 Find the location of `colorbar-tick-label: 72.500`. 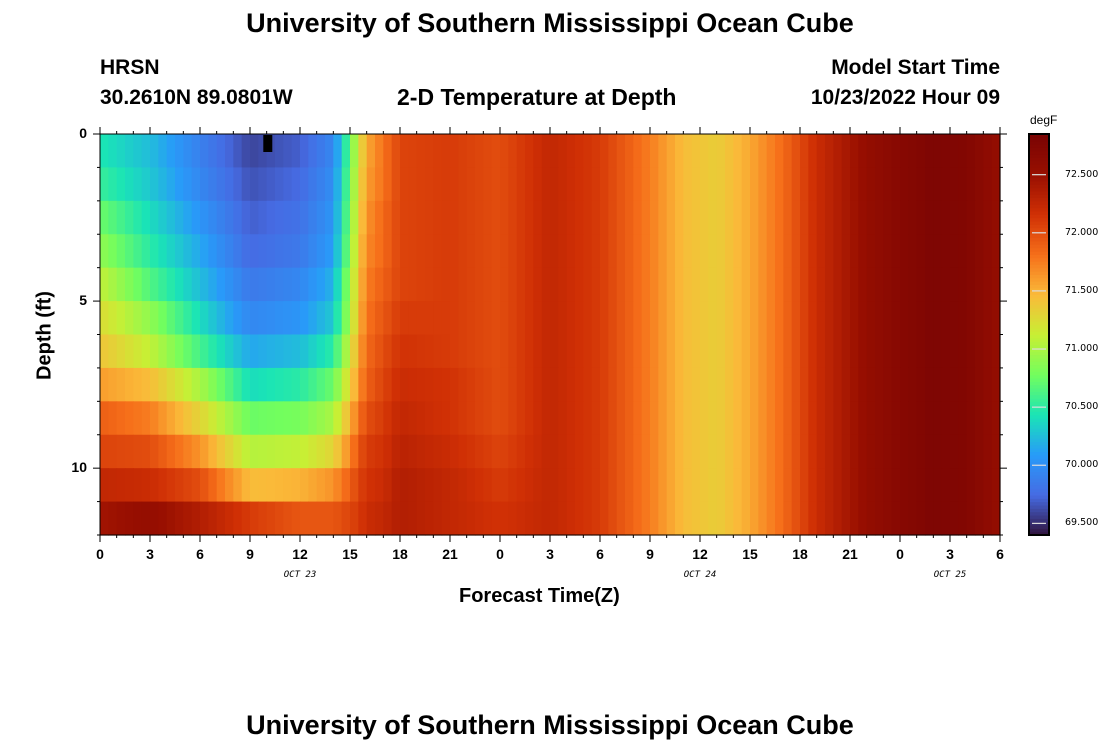

colorbar-tick-label: 72.500 is located at coordinates (1082, 174).